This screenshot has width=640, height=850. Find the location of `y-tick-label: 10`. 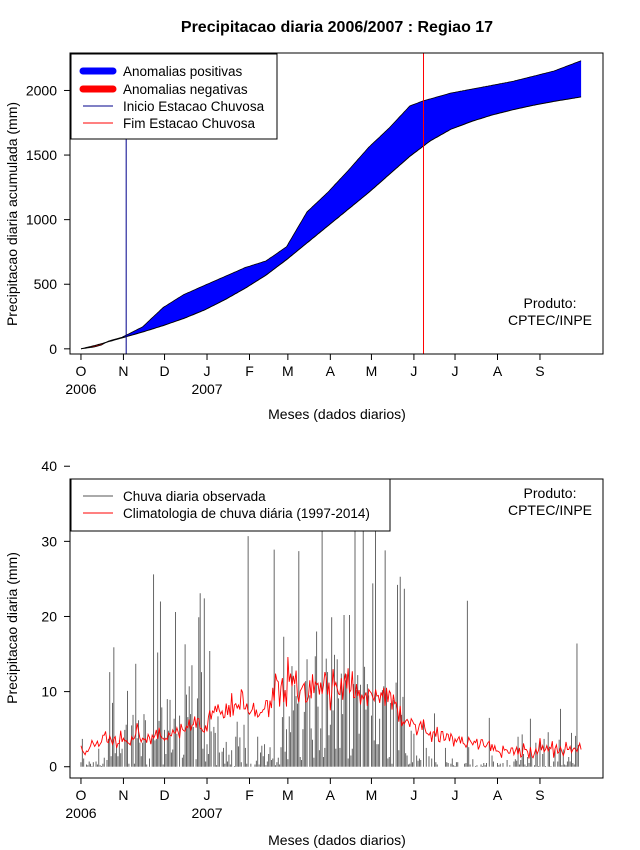

y-tick-label: 10 is located at coordinates (49, 692).